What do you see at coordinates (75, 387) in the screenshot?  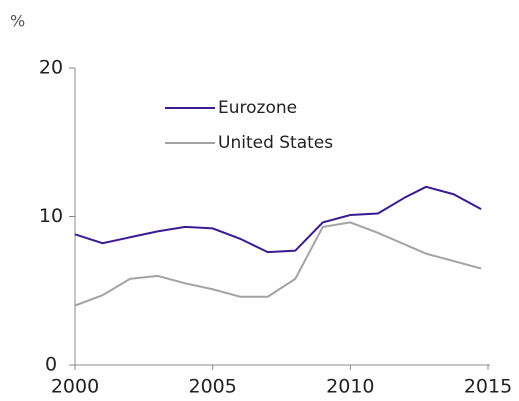 I see `x-tick-label: 2000` at bounding box center [75, 387].